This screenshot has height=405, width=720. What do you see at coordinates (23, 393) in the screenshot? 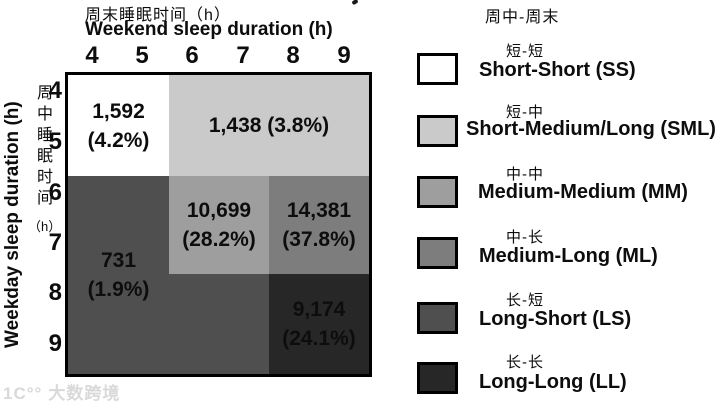
I see `watermark-logo-icon: 1Ϲ°°` at bounding box center [23, 393].